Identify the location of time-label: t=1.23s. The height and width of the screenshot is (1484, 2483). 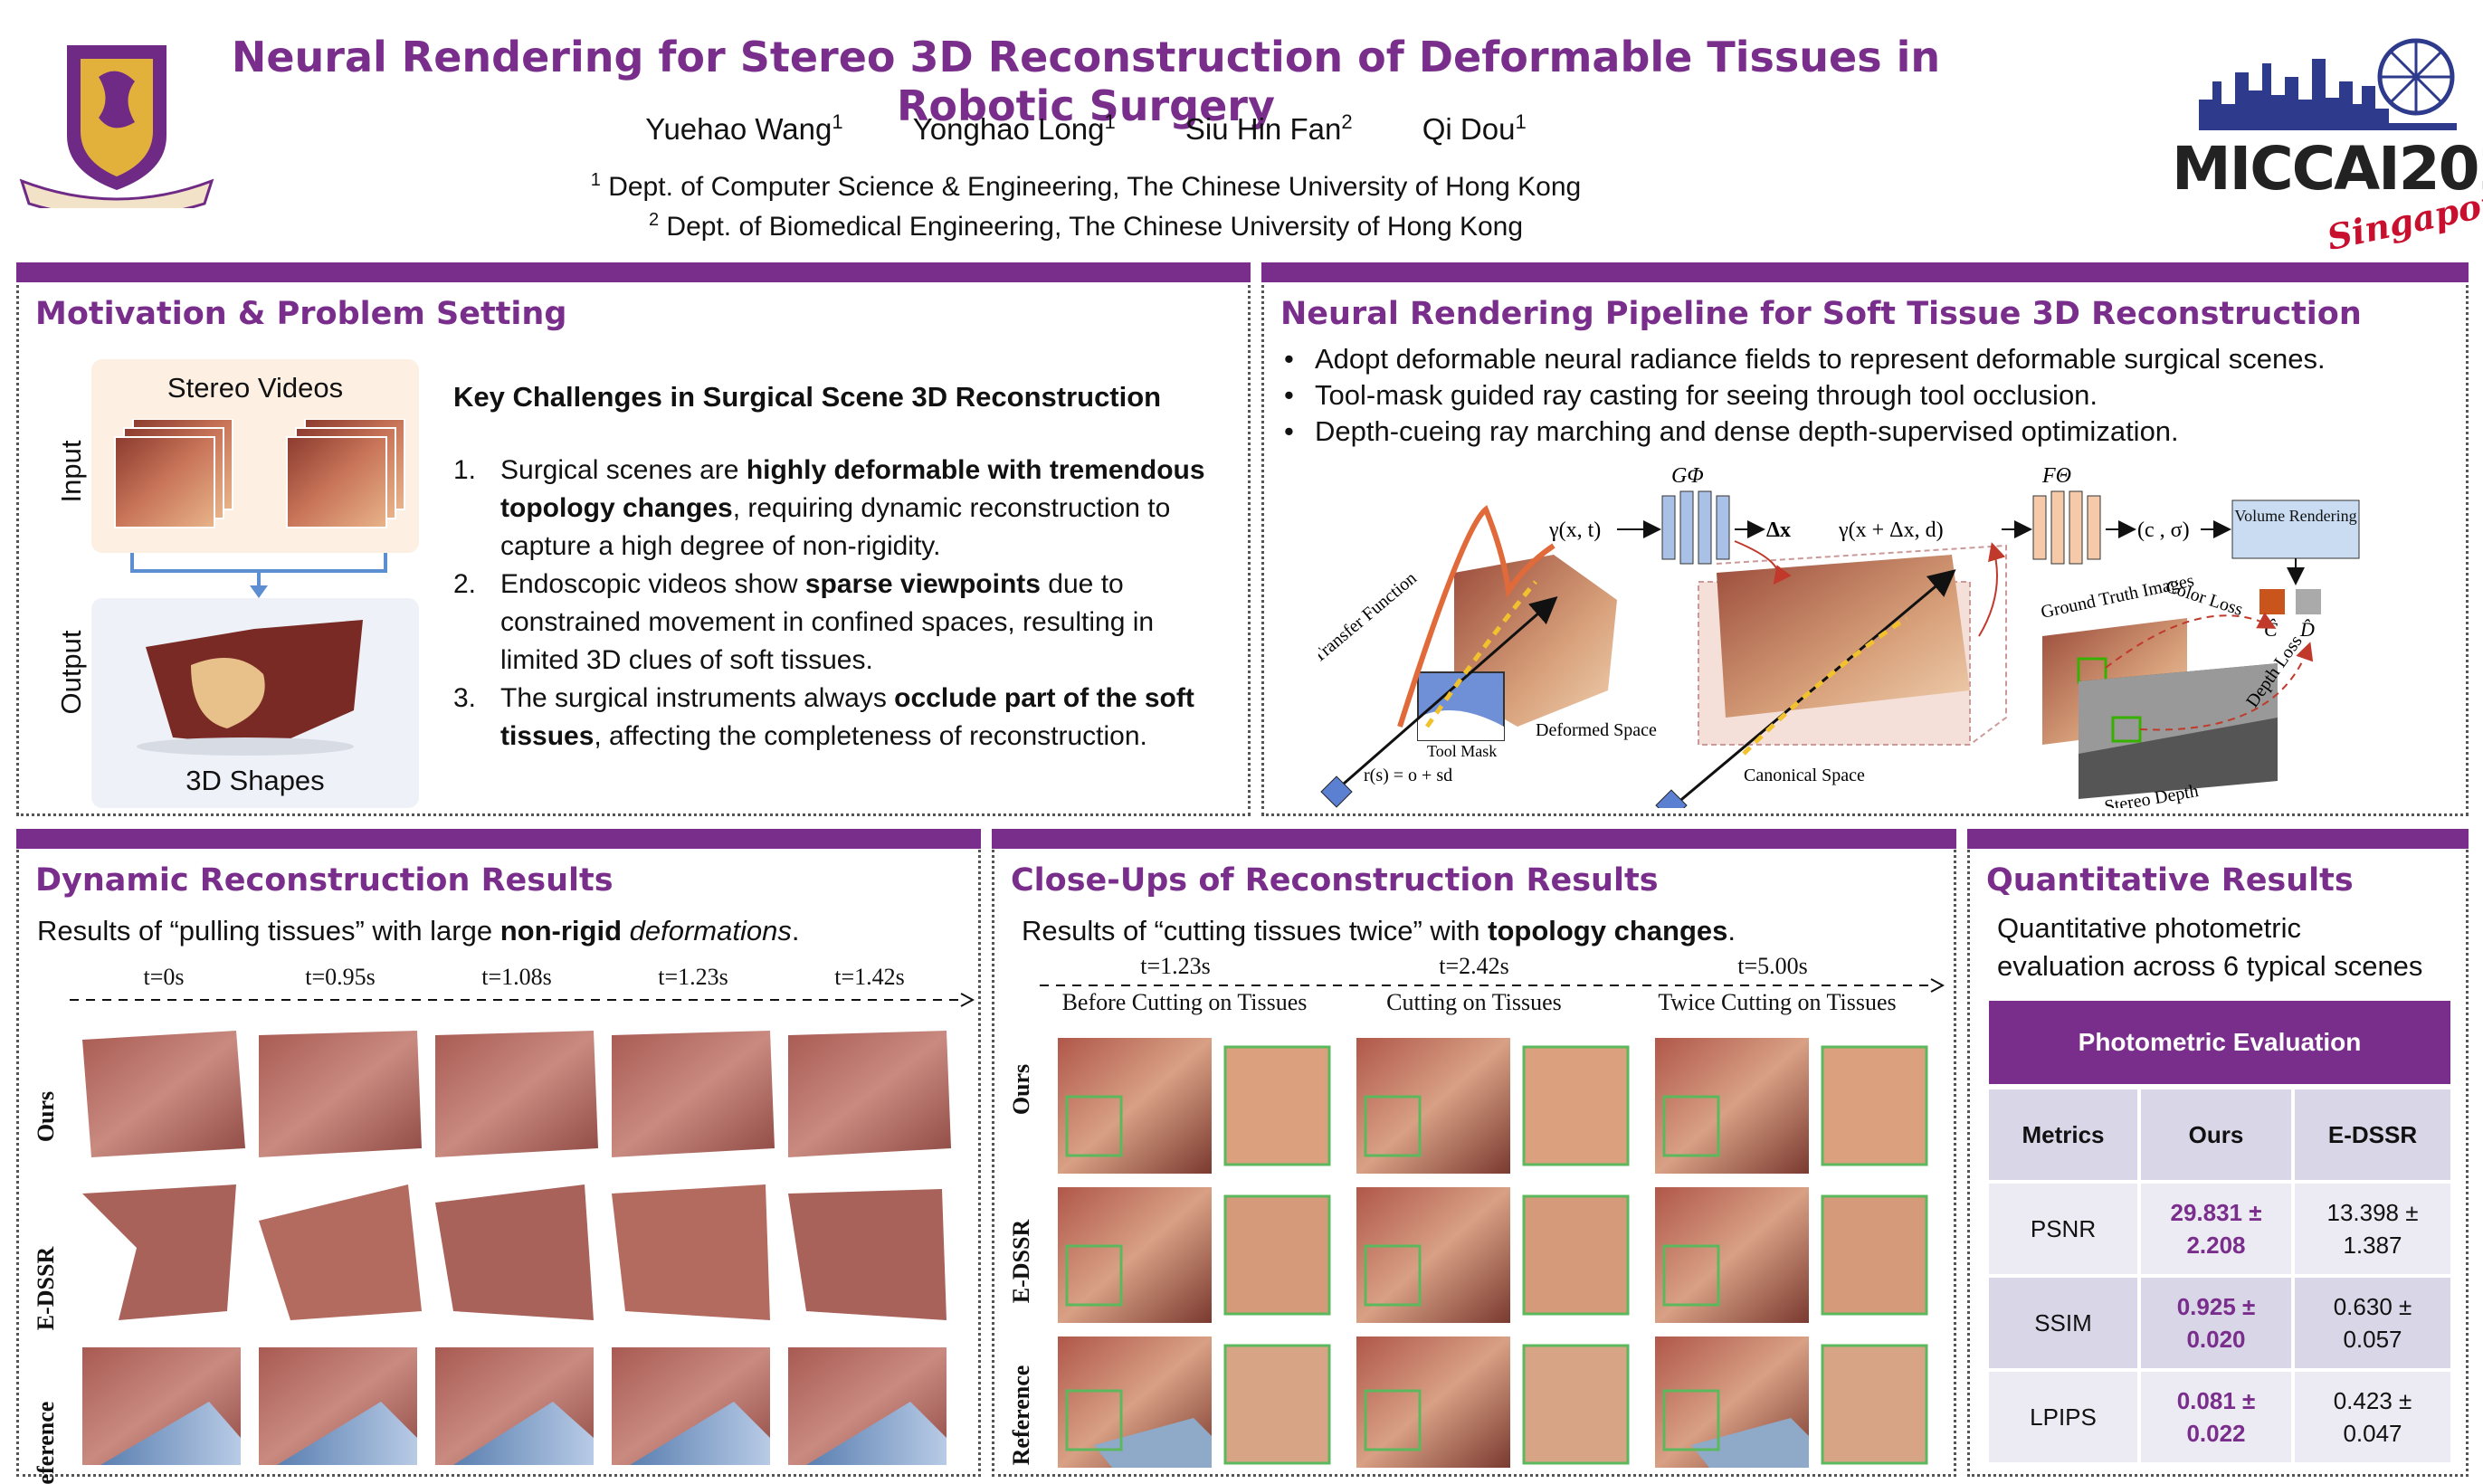
(693, 977).